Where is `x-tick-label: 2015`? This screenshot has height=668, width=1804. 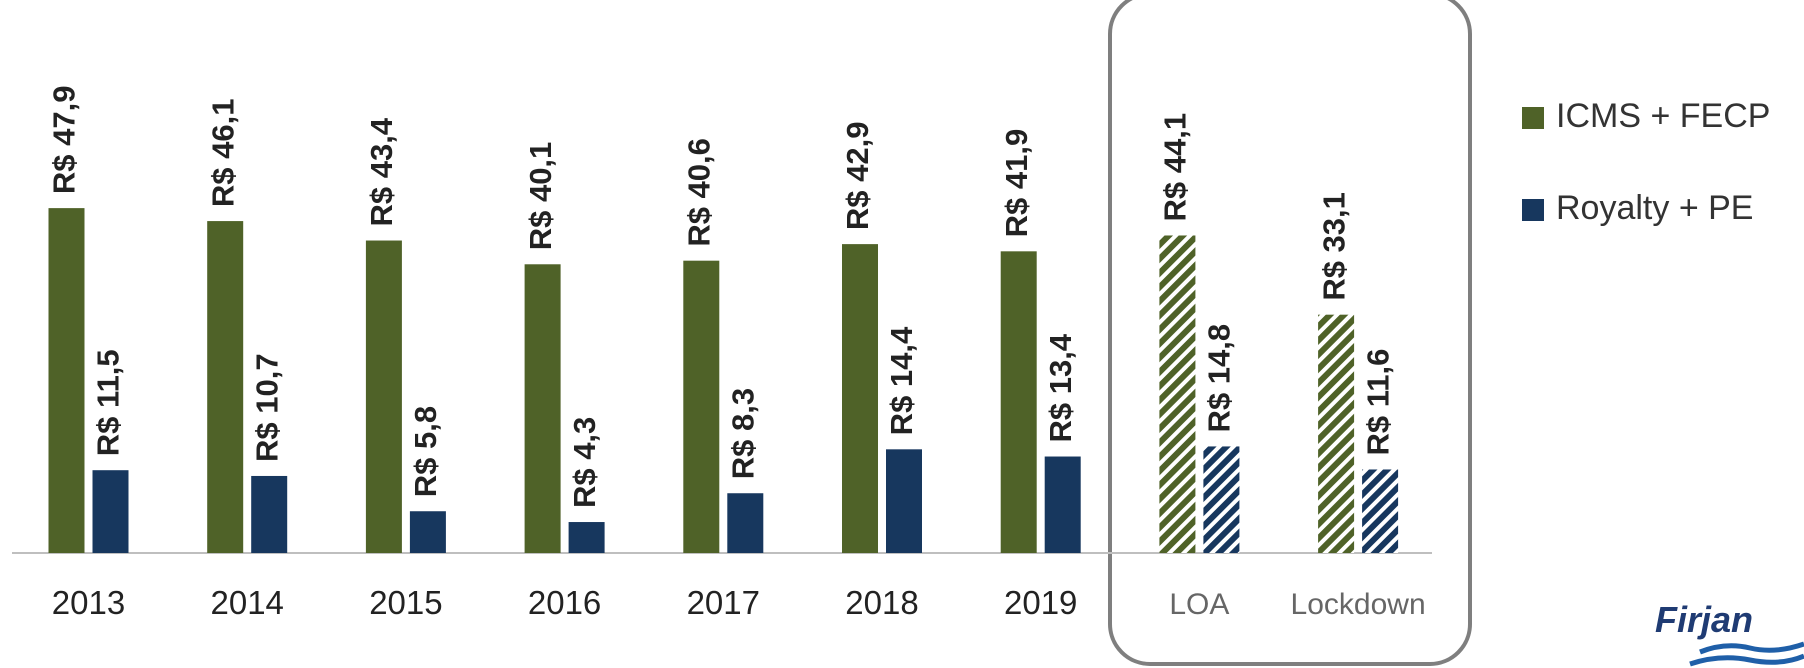 x-tick-label: 2015 is located at coordinates (405, 602).